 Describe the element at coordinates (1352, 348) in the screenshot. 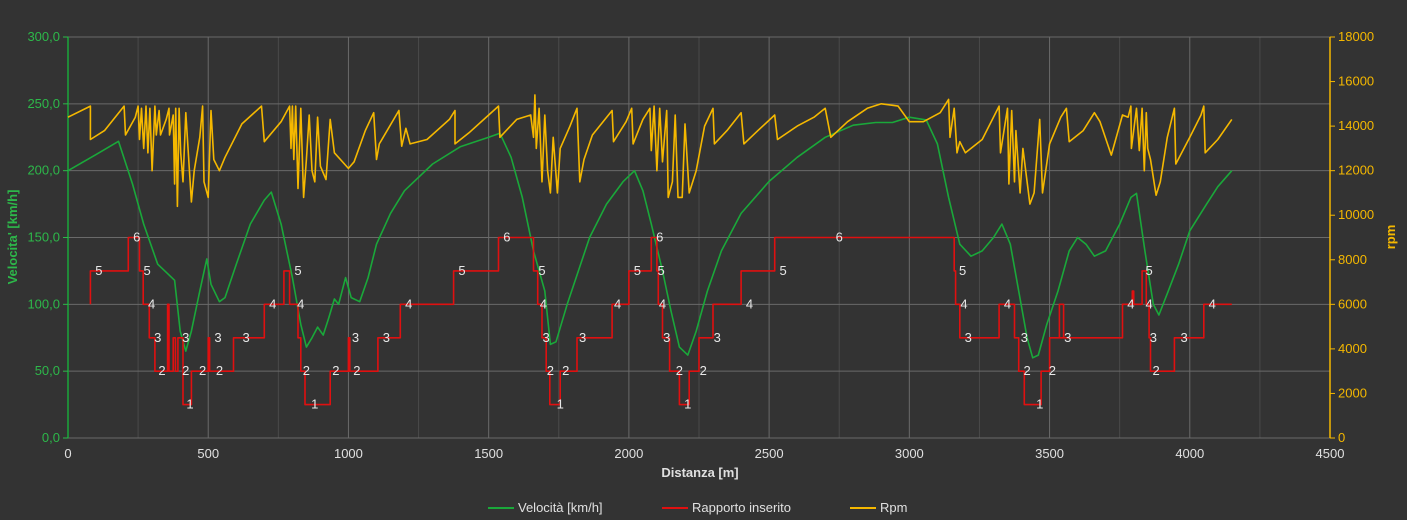

I see `y-right-tick-label: 4000` at that location.